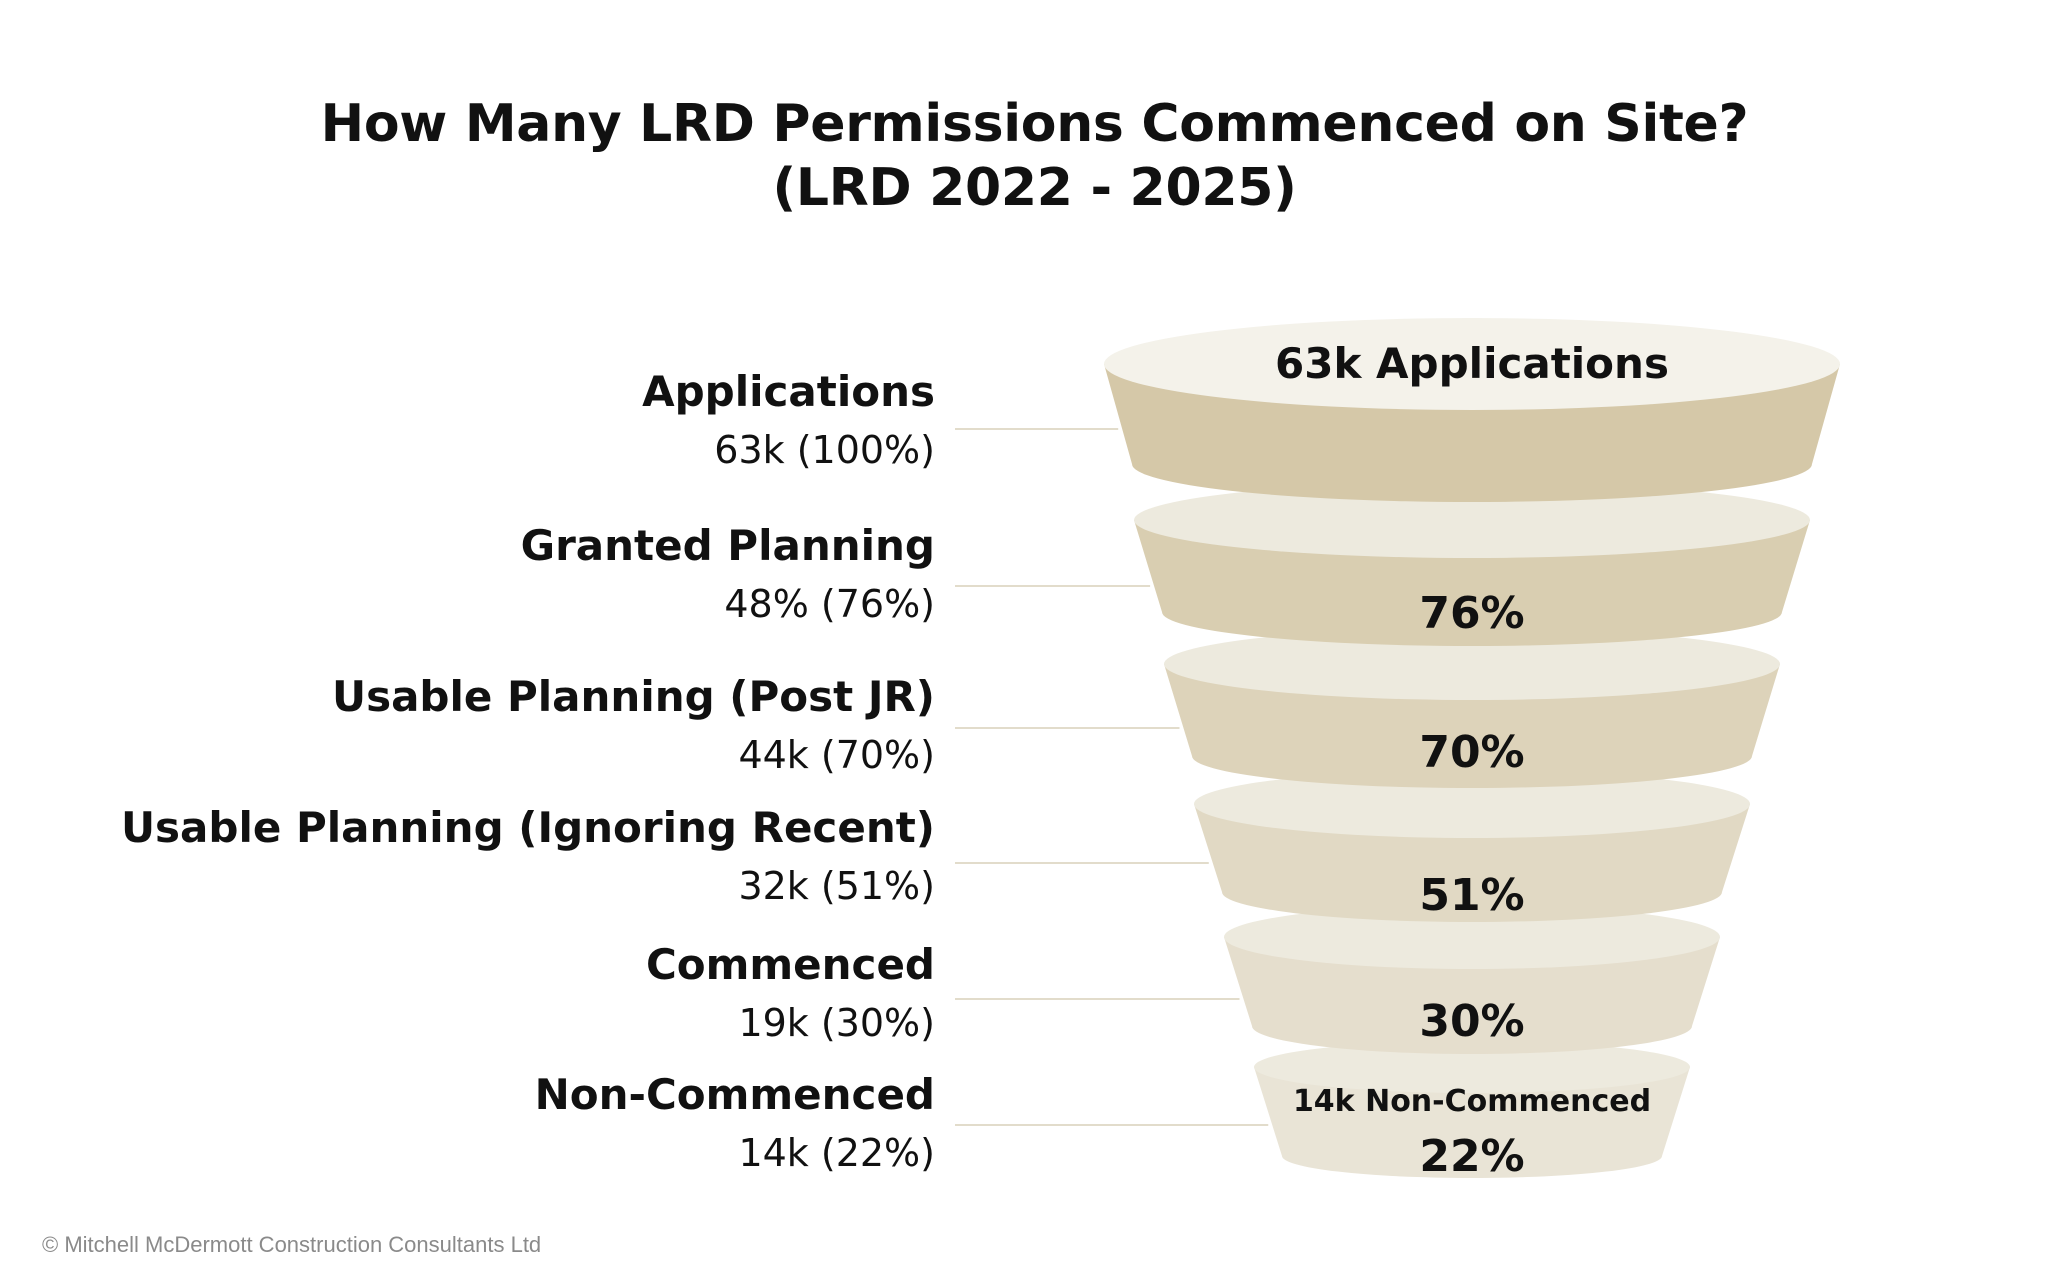 This screenshot has width=2069, height=1269. Describe the element at coordinates (829, 604) in the screenshot. I see `stage-value-label: 48% (76%)` at that location.